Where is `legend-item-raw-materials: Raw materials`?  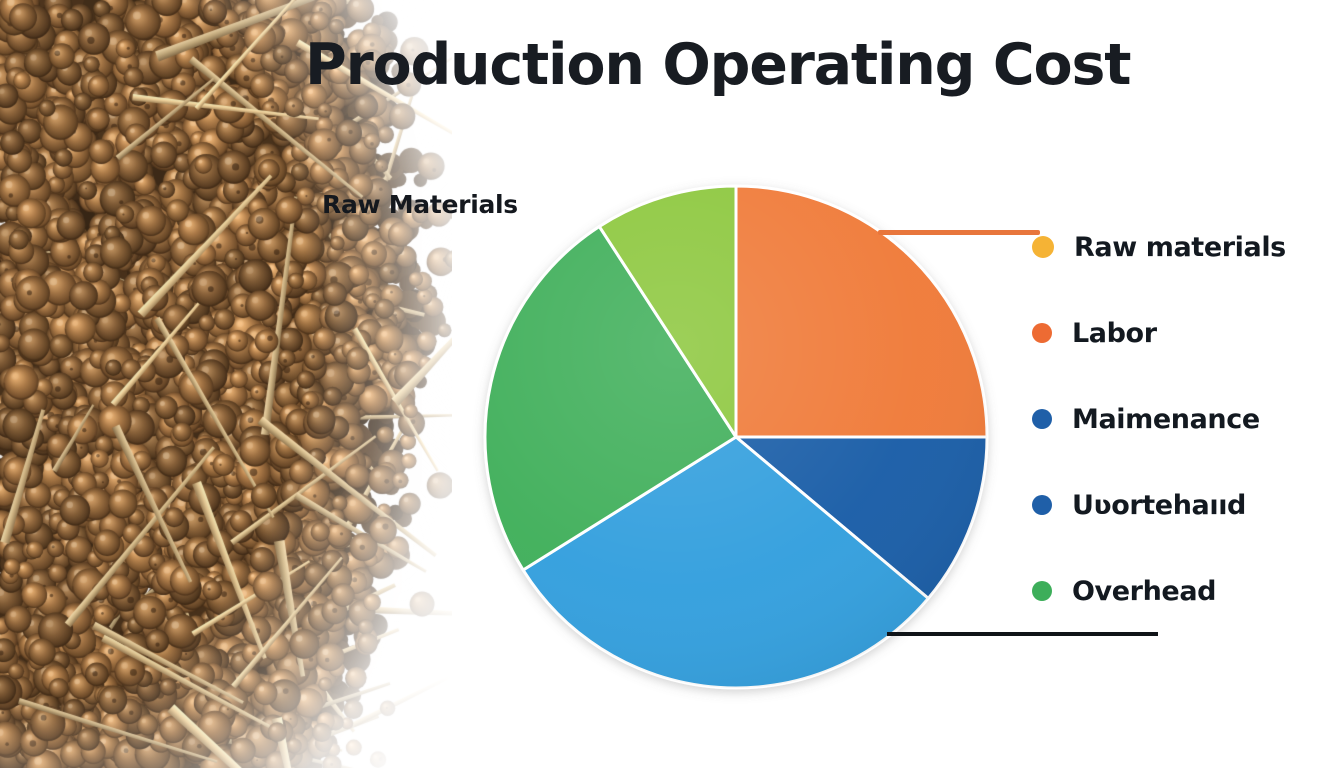 legend-item-raw-materials: Raw materials is located at coordinates (1182, 247).